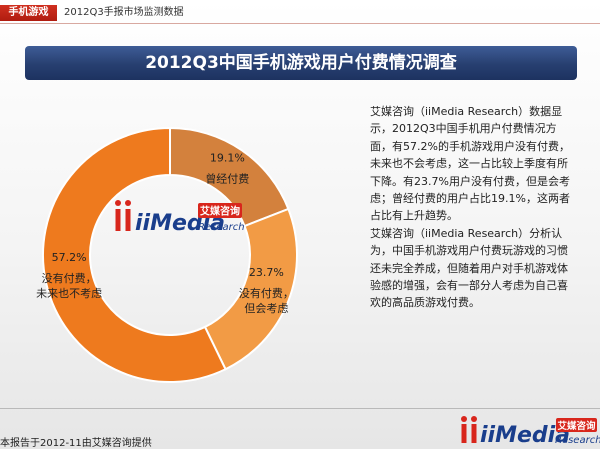  Describe the element at coordinates (124, 12) in the screenshot. I see `report-topic: 2012Q3手报市场监测数据` at that location.